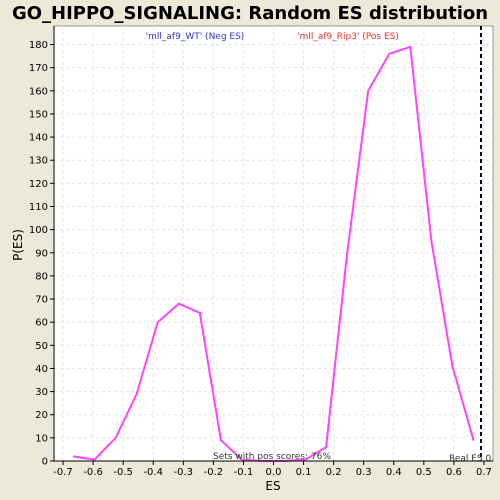  What do you see at coordinates (424, 472) in the screenshot?
I see `x-tick-label: 0.5` at bounding box center [424, 472].